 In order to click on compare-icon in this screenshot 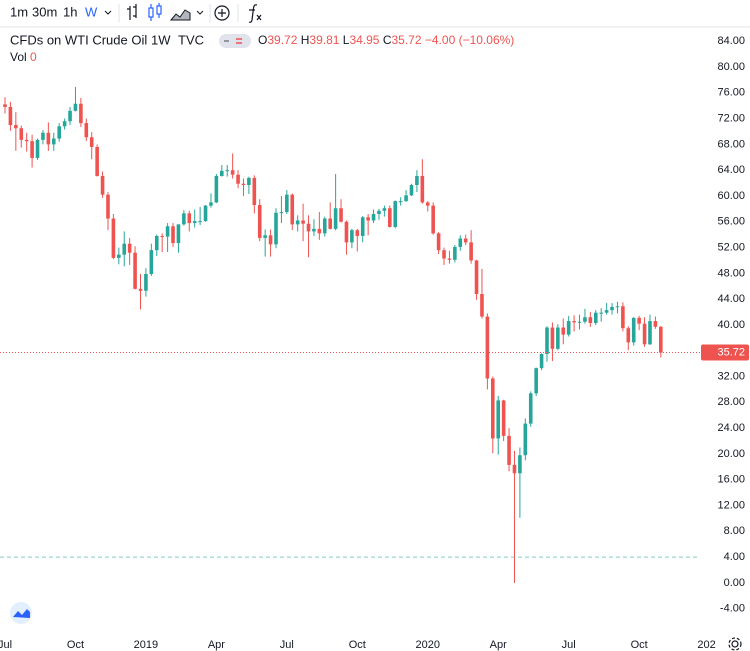, I will do `click(222, 13)`.